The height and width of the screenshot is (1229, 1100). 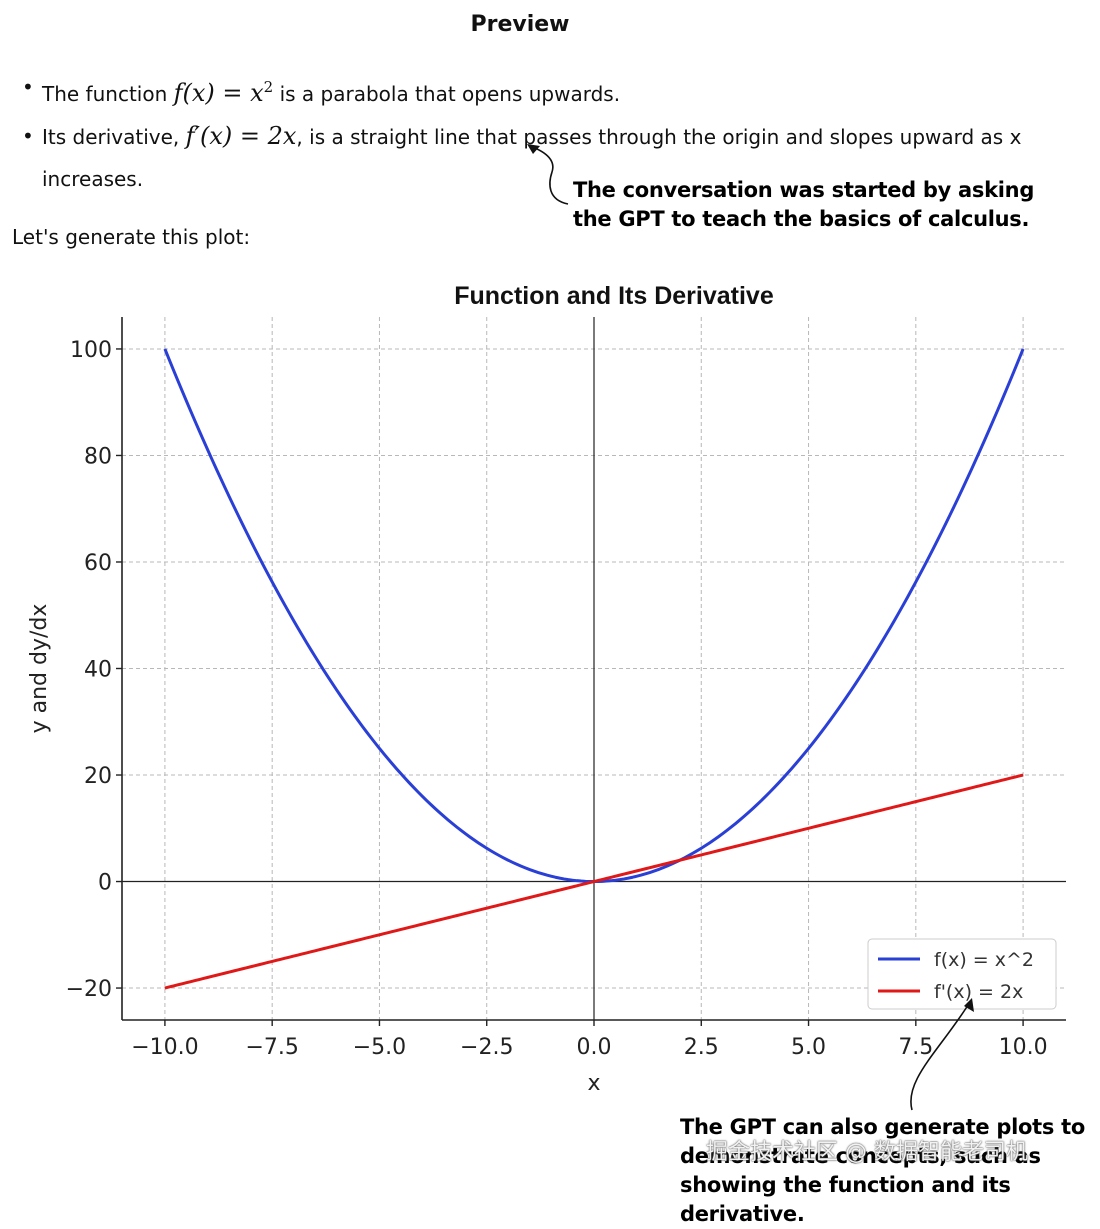 What do you see at coordinates (98, 456) in the screenshot?
I see `y-tick-label: 80` at bounding box center [98, 456].